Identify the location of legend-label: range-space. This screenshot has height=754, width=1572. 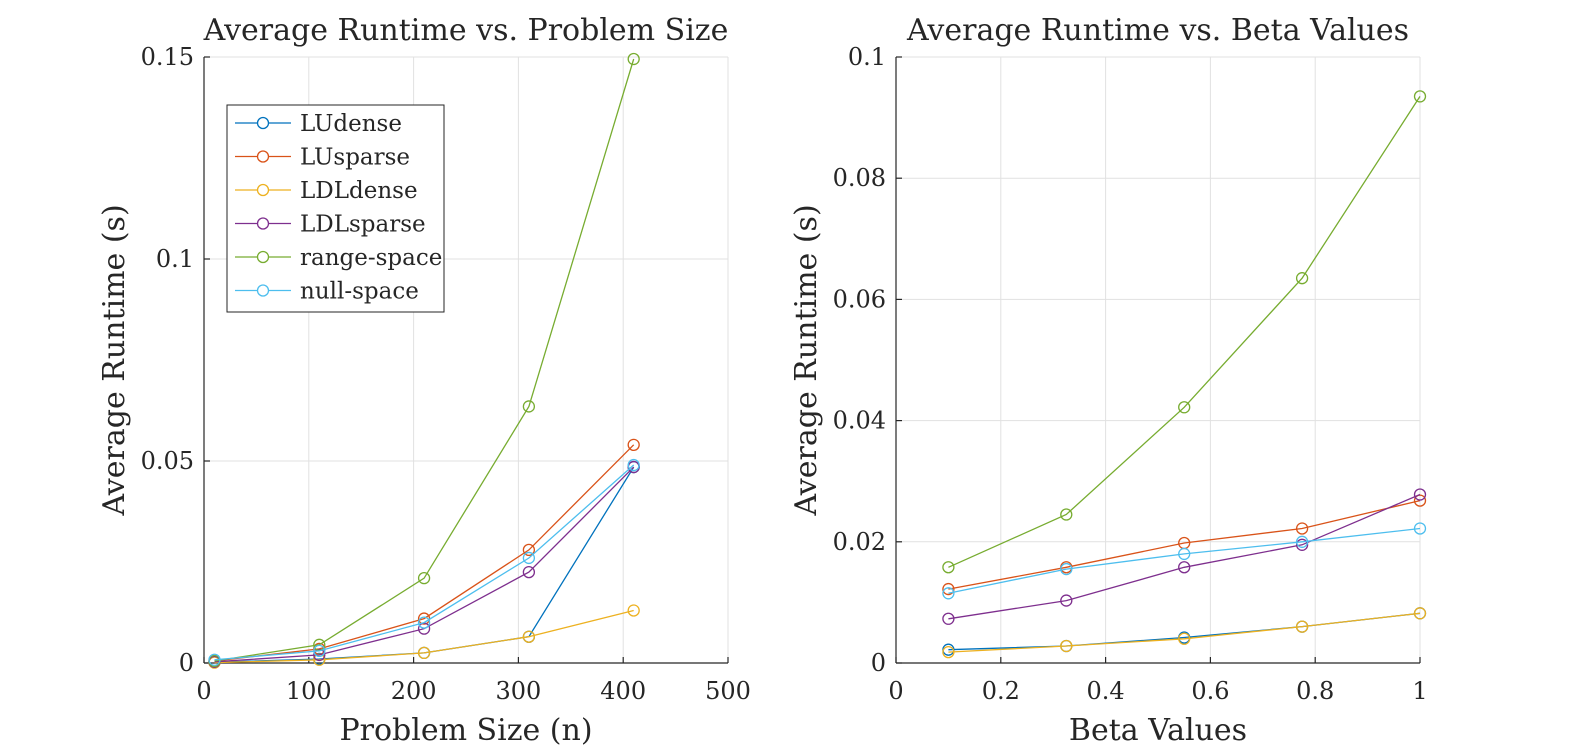
(371, 258).